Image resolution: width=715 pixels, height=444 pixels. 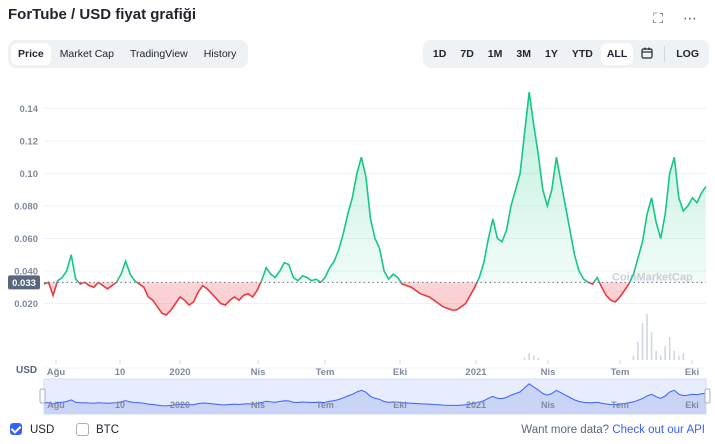 I want to click on tab-tradingview: TradingView, so click(x=158, y=54).